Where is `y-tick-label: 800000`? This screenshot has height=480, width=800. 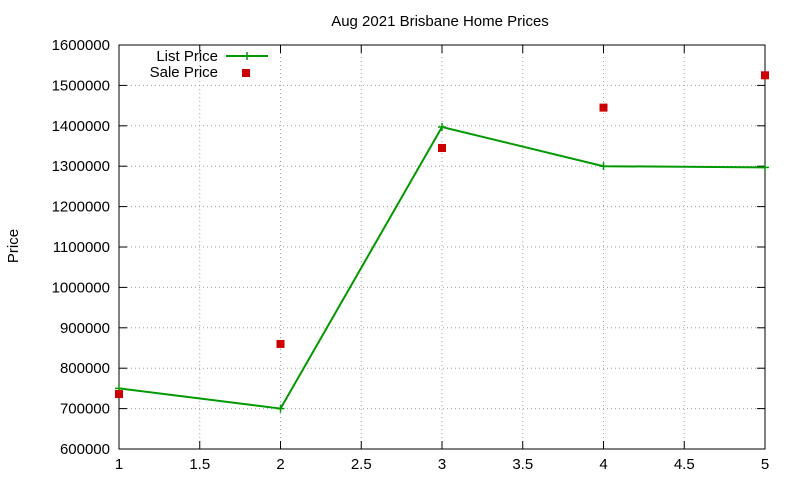 y-tick-label: 800000 is located at coordinates (85, 368).